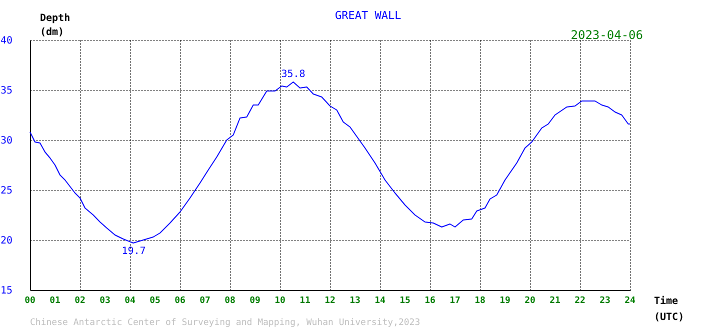 The image size is (710, 328). I want to click on x-tick-label: 07, so click(205, 301).